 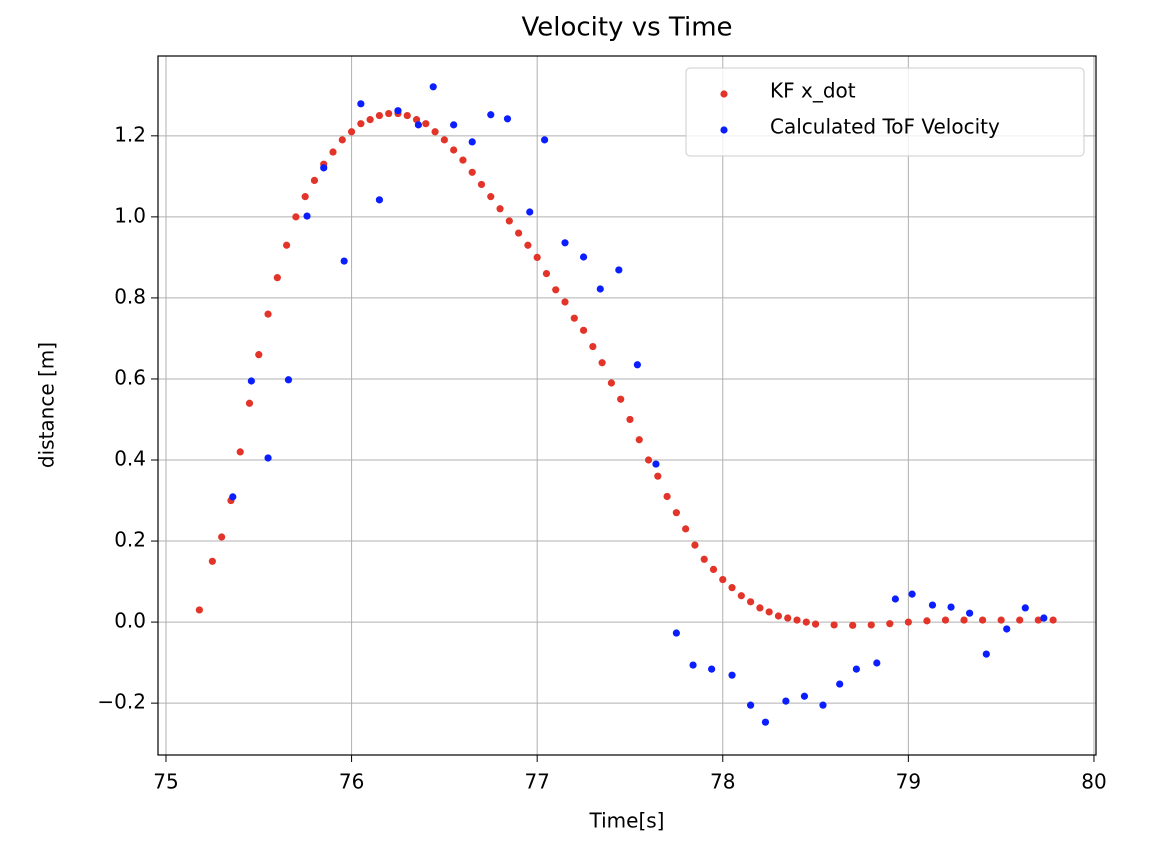 I want to click on x-axis-label: Time[s], so click(x=627, y=821).